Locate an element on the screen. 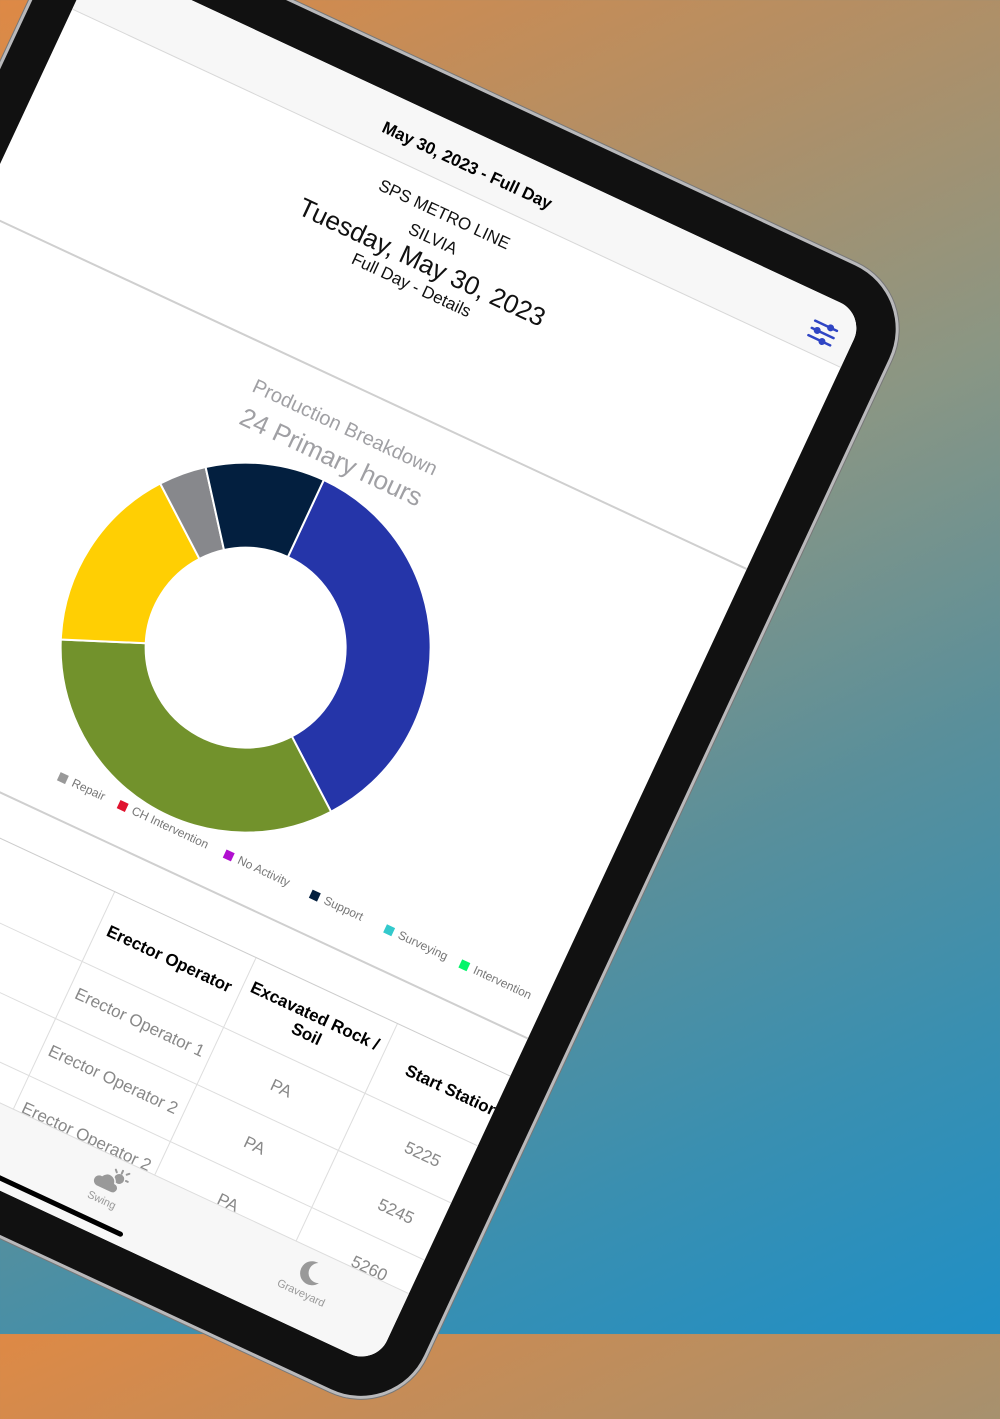 Image resolution: width=1000 pixels, height=1419 pixels. tab-graveyard: Graveyard is located at coordinates (308, 1279).